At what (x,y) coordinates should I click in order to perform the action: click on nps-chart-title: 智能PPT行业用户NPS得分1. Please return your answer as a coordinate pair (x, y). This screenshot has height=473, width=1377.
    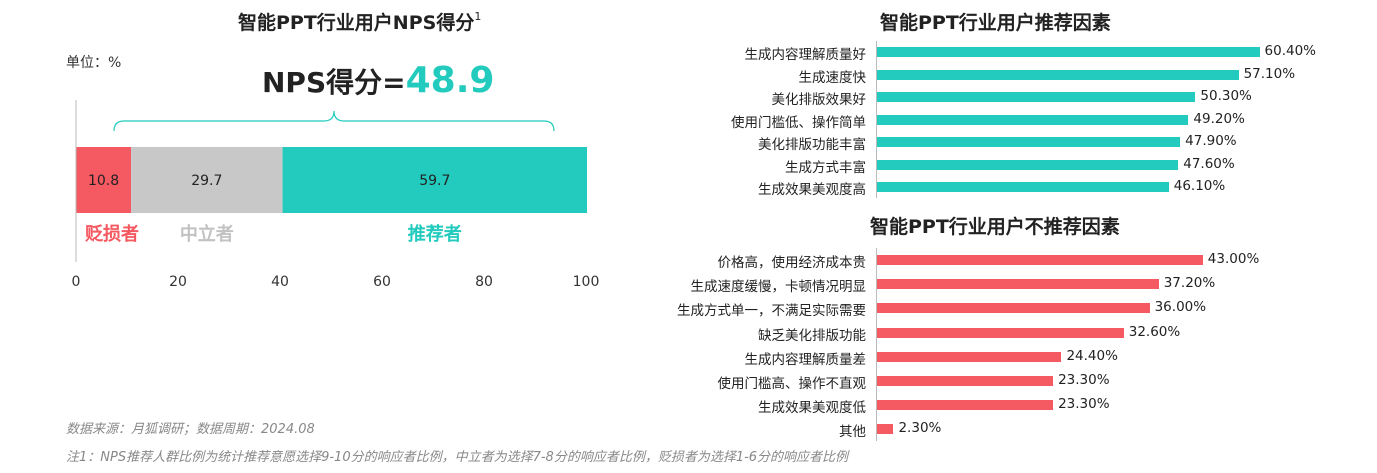
    Looking at the image, I should click on (359, 21).